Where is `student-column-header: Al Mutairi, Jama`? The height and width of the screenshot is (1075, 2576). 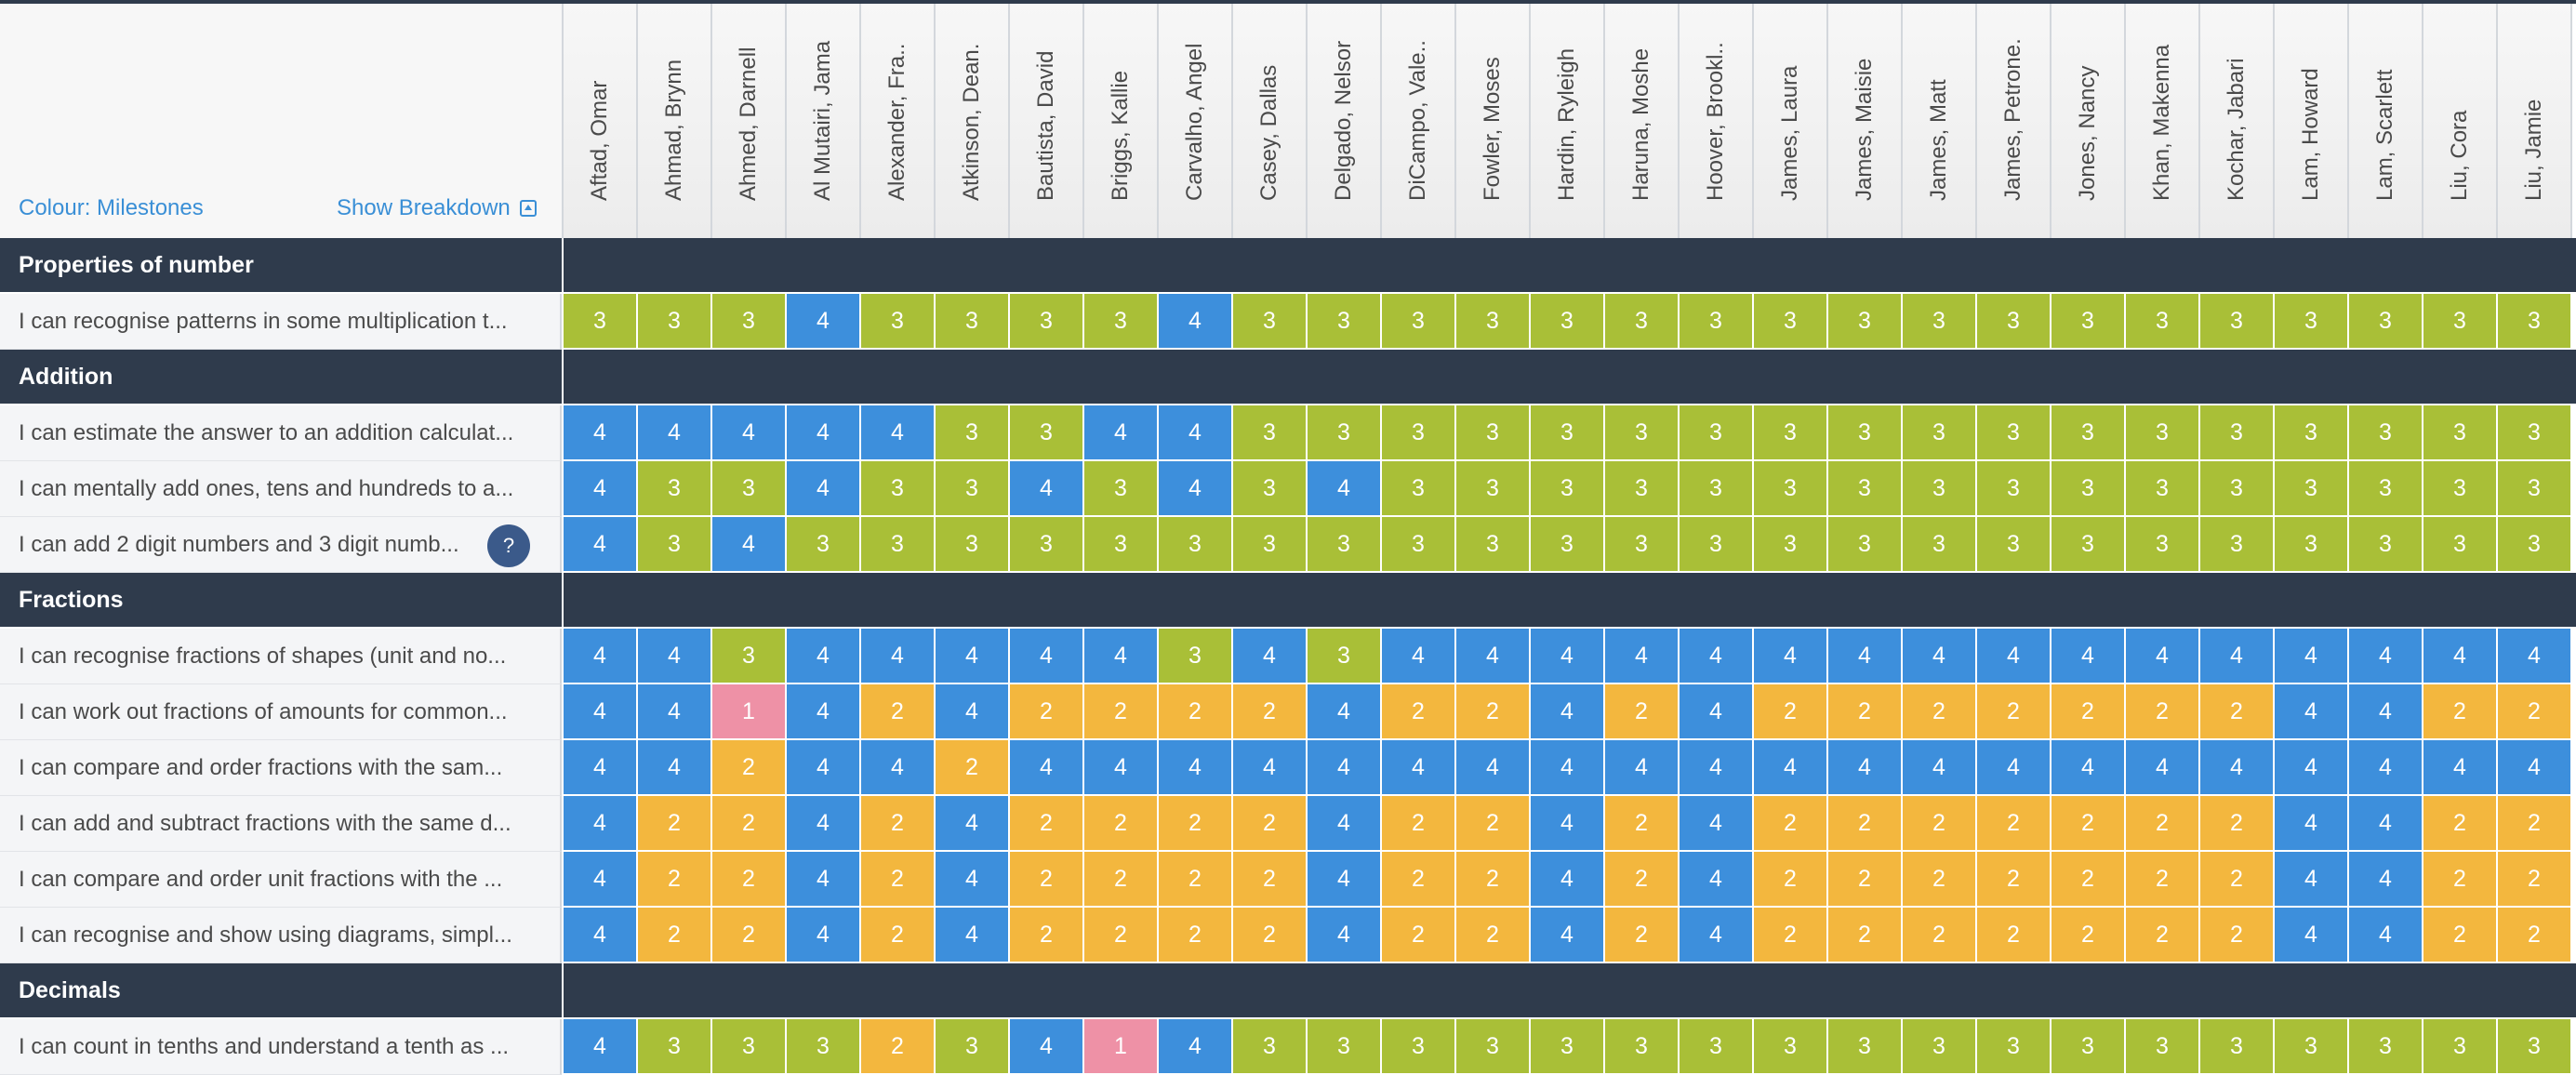 student-column-header: Al Mutairi, Jama is located at coordinates (824, 121).